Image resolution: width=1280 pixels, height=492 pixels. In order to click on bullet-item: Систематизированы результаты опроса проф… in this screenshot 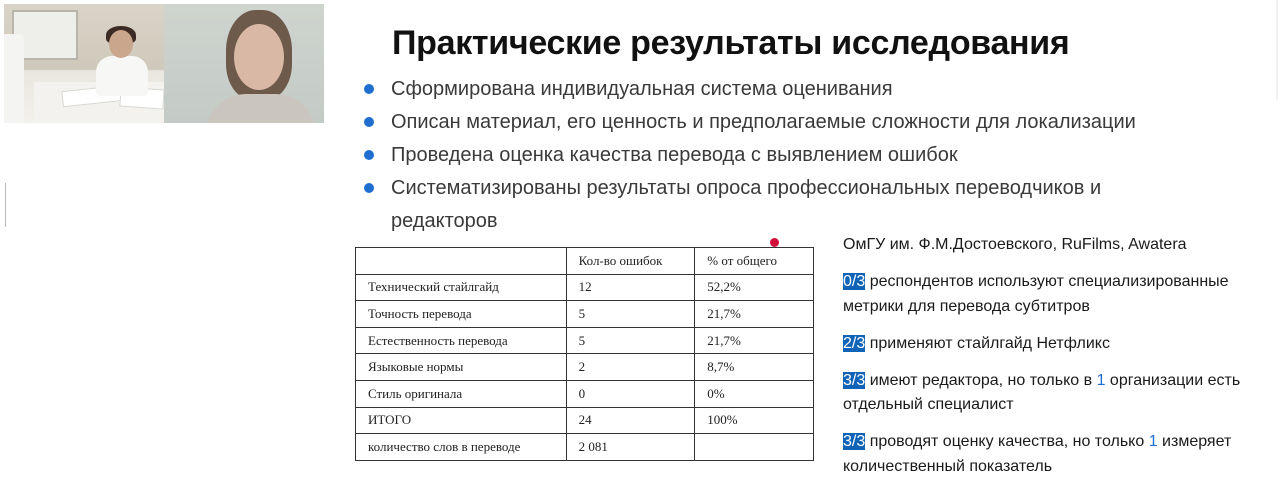, I will do `click(757, 205)`.